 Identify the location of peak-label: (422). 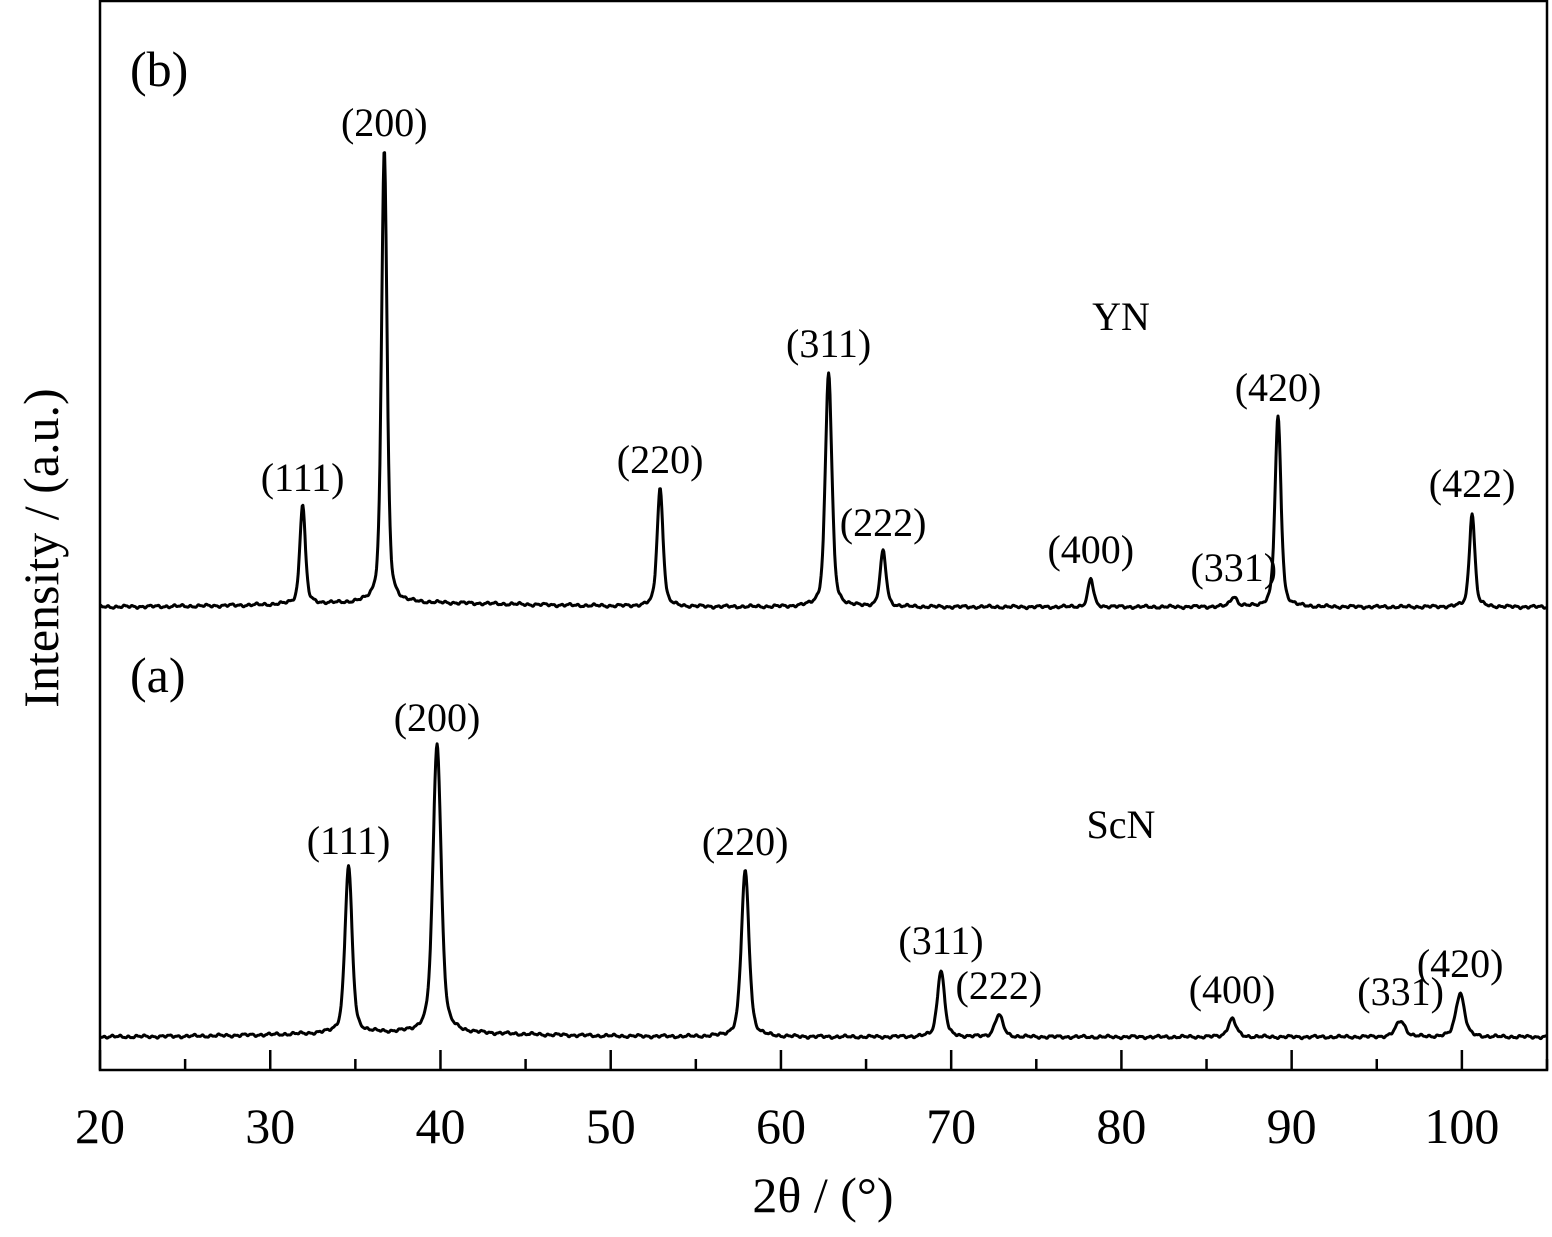
(1472, 483).